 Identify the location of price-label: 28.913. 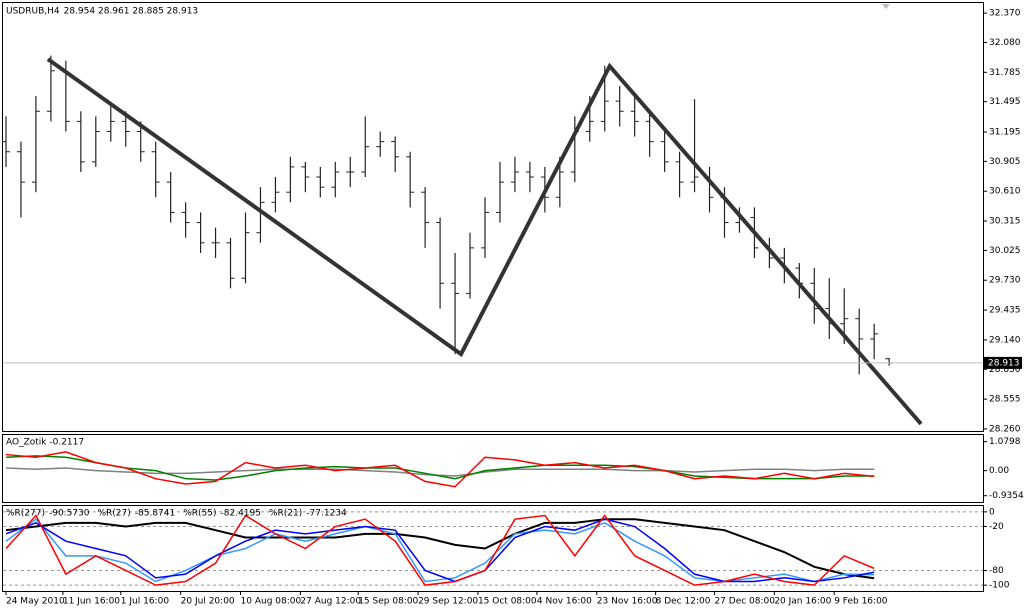
(1004, 363).